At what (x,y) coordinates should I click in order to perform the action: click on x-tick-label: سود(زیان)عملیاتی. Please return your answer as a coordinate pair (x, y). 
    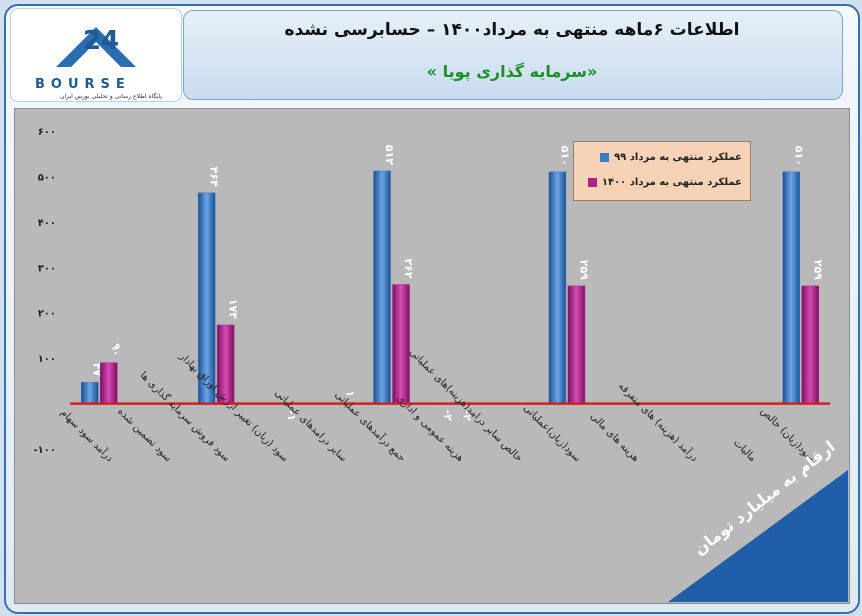
    Looking at the image, I should click on (552, 434).